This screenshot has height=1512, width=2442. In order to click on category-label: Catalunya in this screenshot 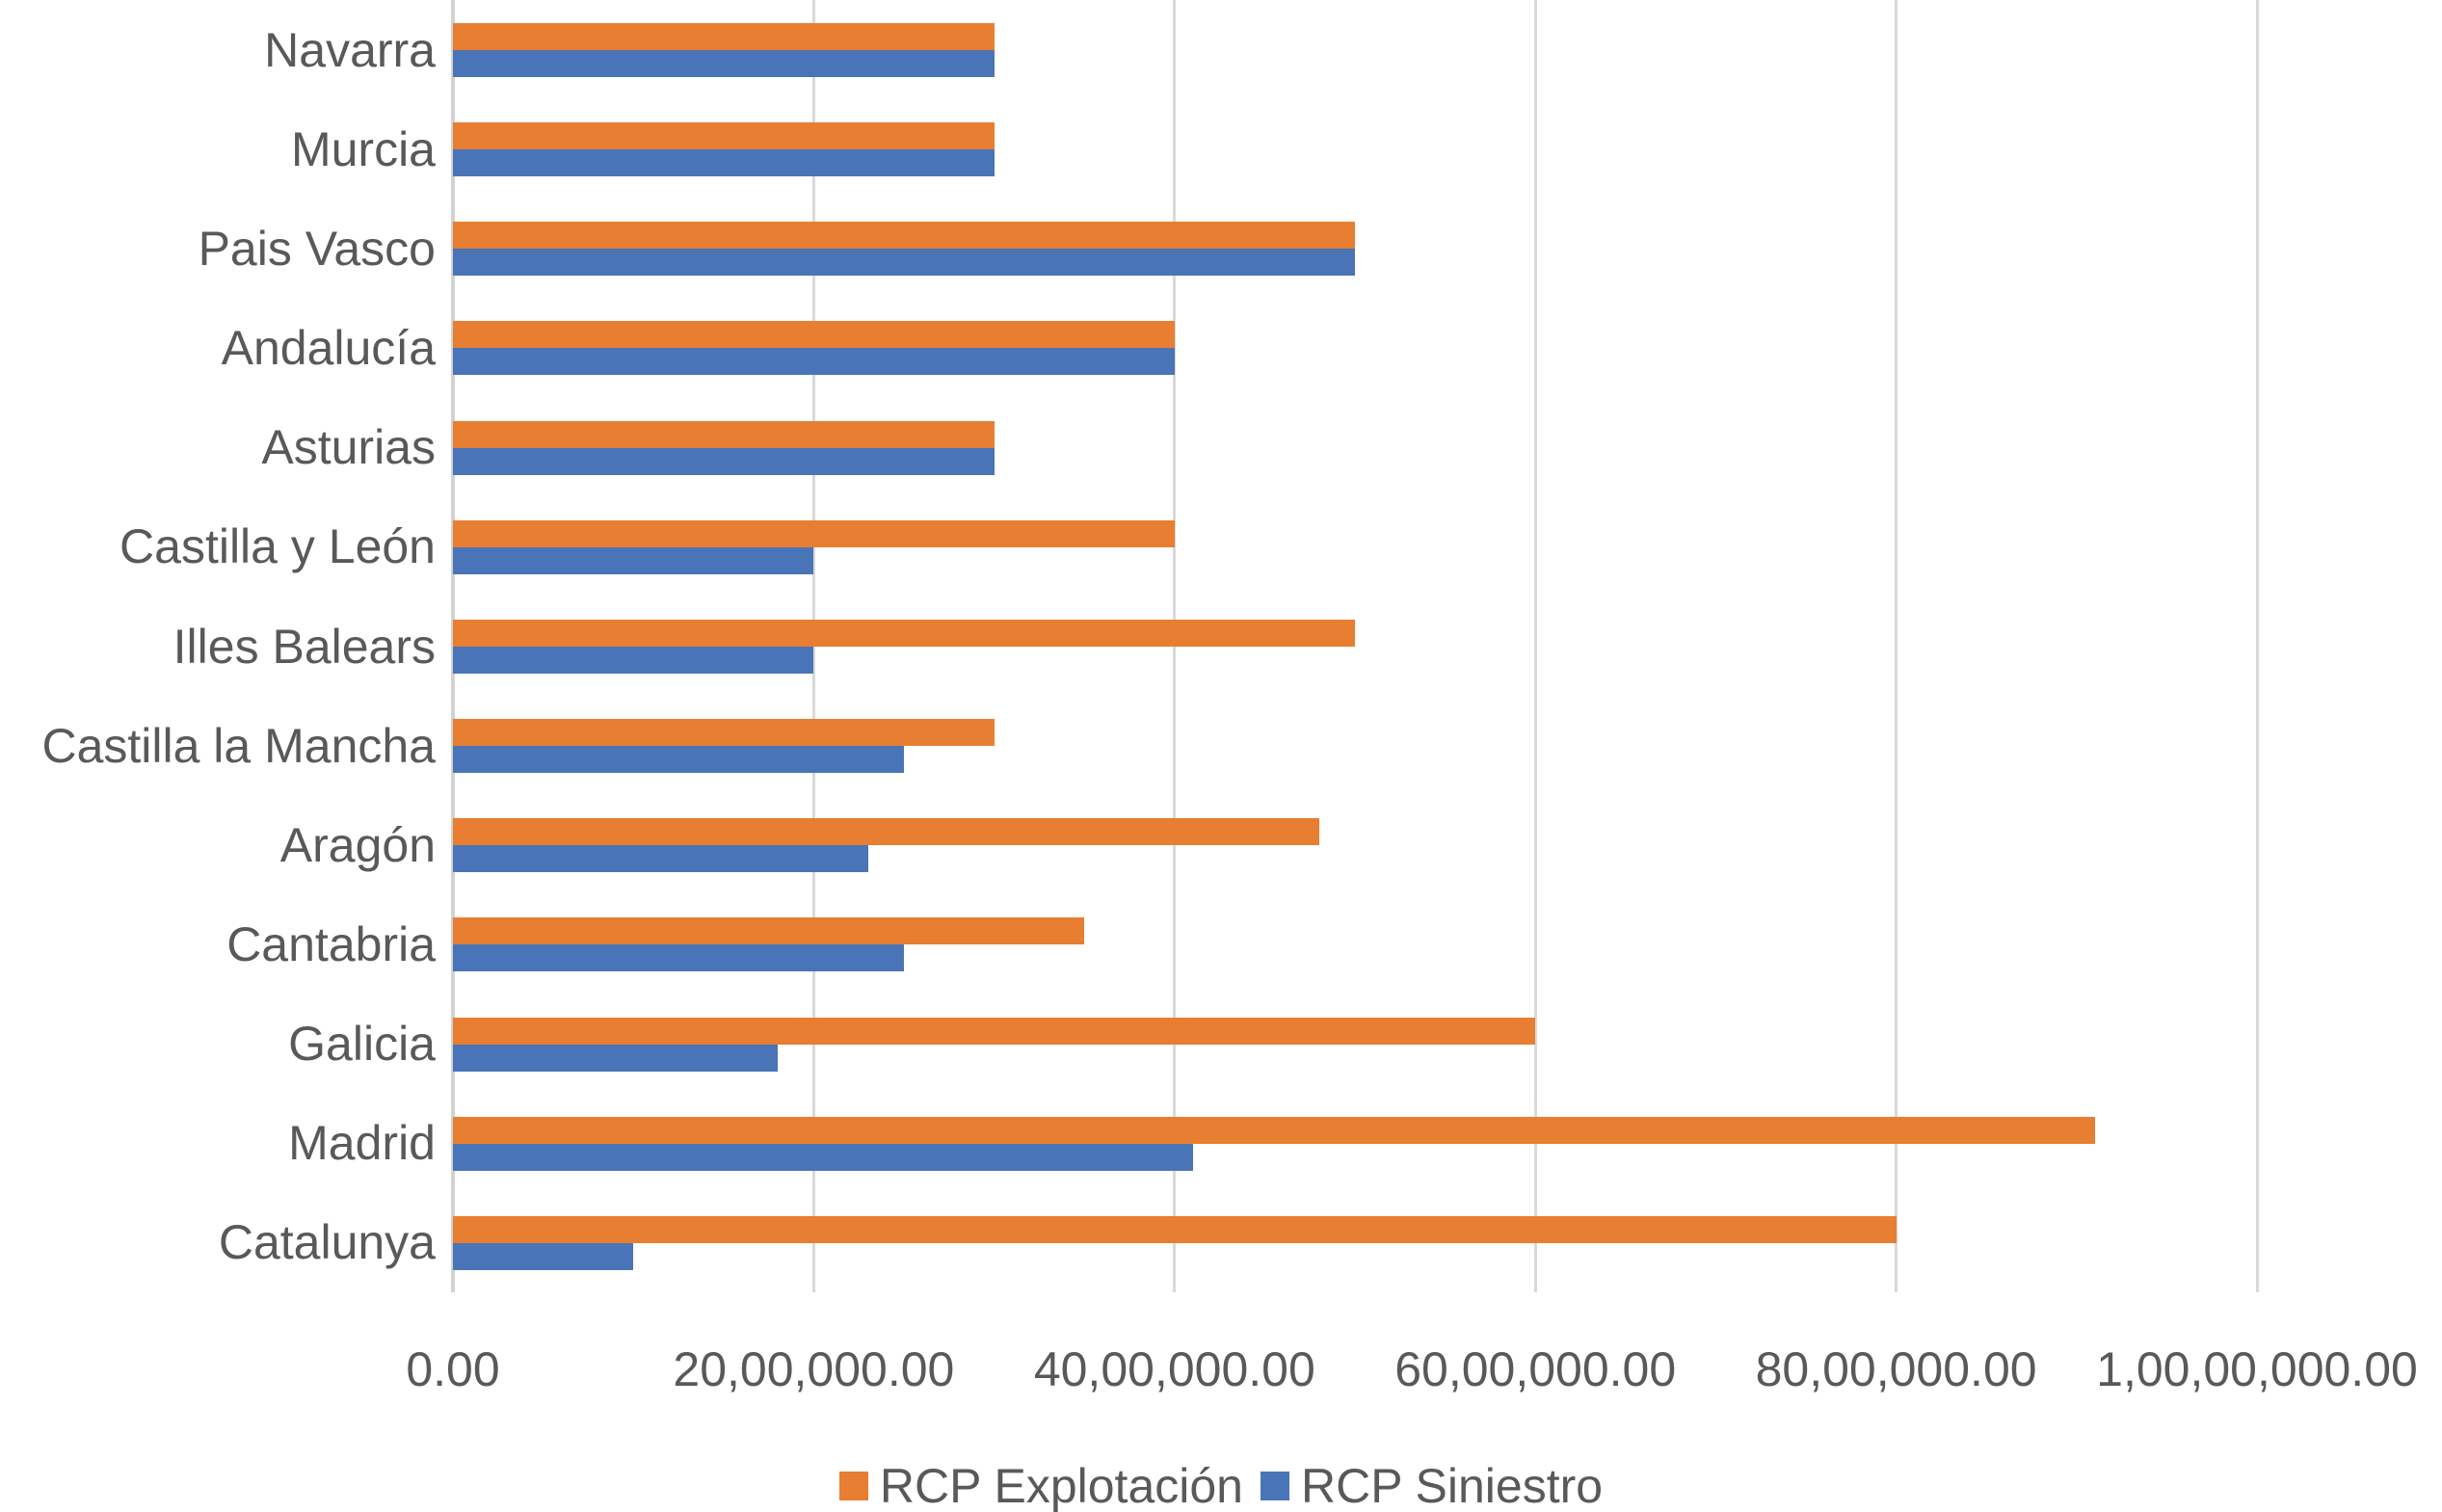, I will do `click(327, 1242)`.